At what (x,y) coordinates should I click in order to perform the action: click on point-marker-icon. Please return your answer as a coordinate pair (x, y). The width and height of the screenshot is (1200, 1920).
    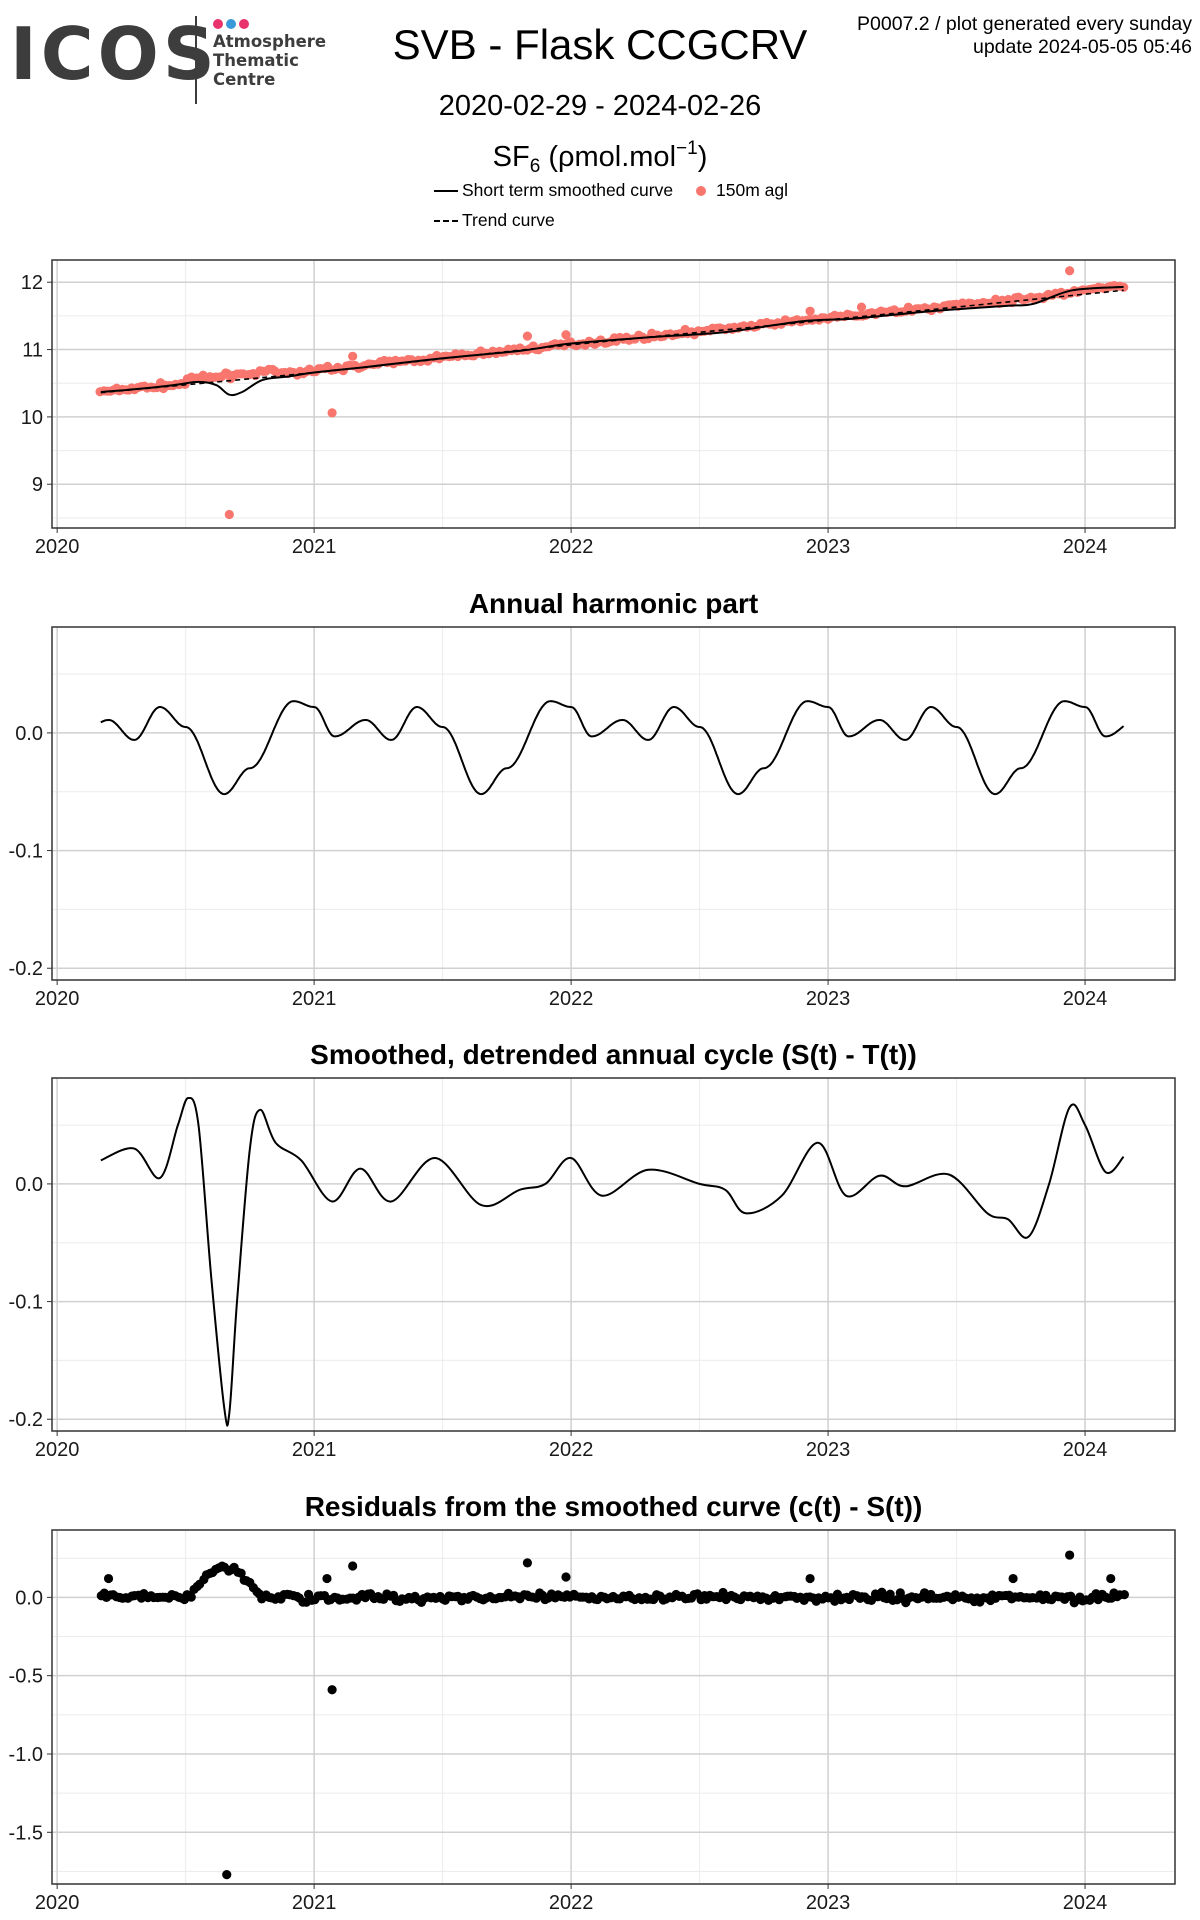
    Looking at the image, I should click on (701, 191).